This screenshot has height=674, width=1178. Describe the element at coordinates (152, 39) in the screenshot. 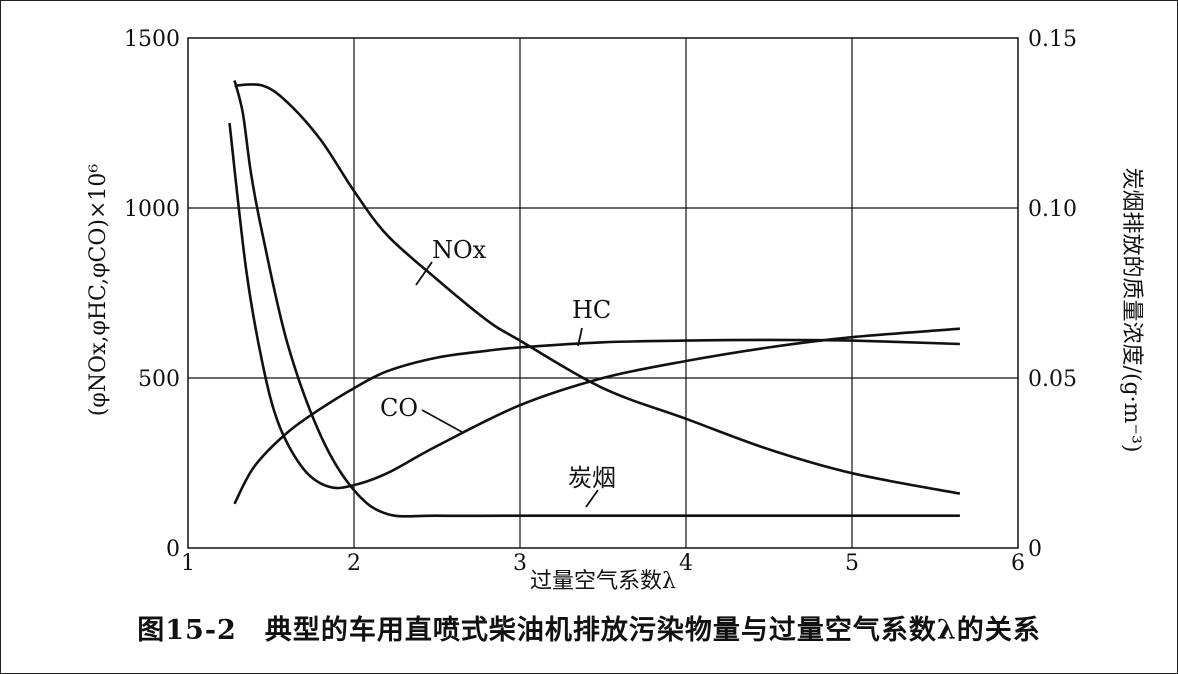

I see `y-left-tick-label: 1500` at that location.